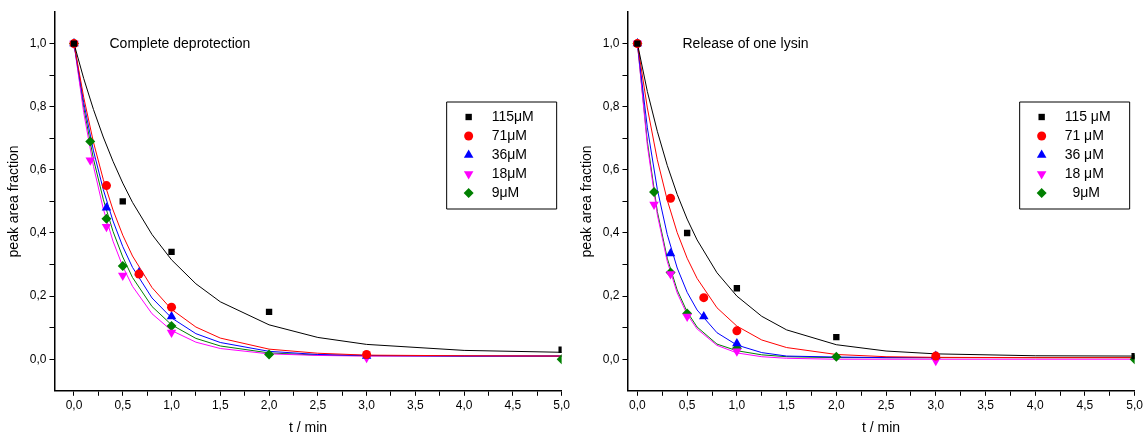 The image size is (1146, 441). Describe the element at coordinates (745, 42) in the screenshot. I see `annotation: Release of one lysin` at that location.